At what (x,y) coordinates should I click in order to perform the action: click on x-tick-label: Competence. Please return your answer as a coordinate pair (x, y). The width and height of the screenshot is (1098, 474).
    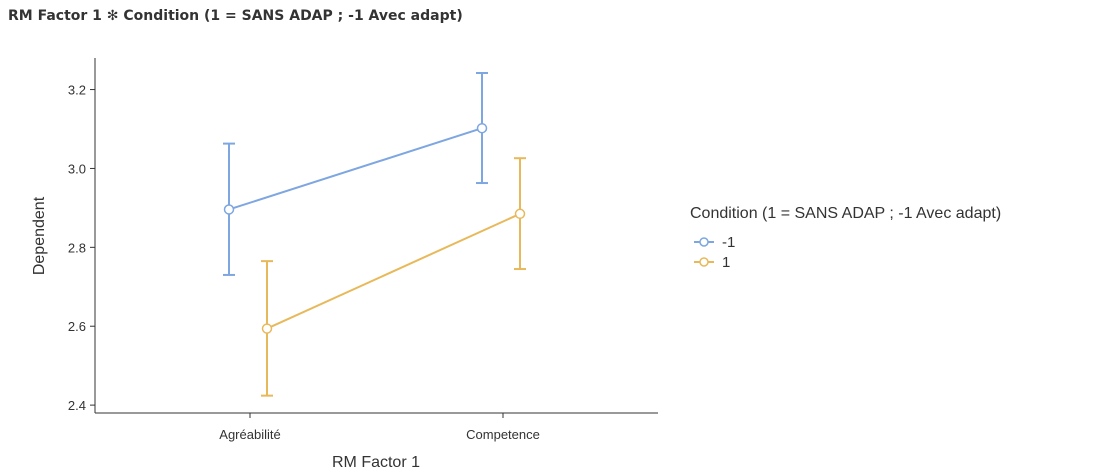
    Looking at the image, I should click on (503, 434).